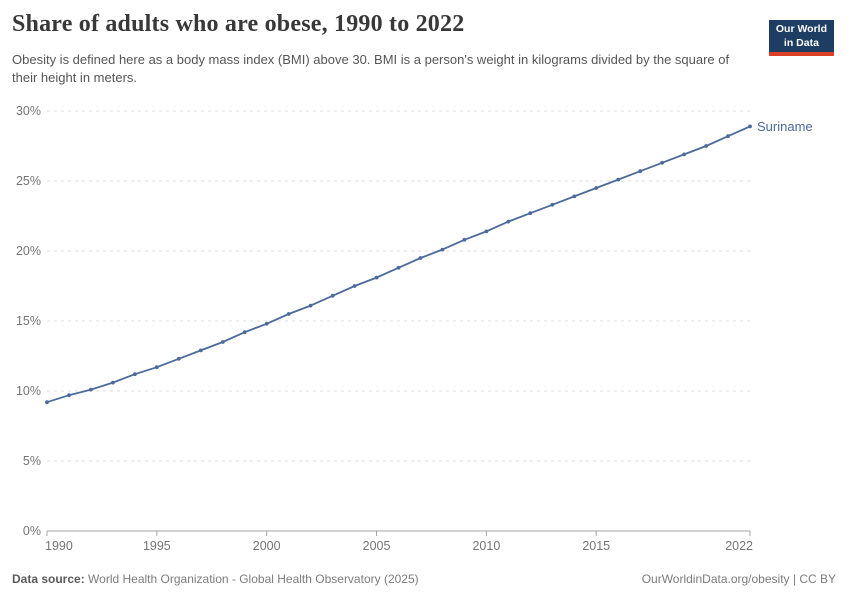 Image resolution: width=850 pixels, height=600 pixels. What do you see at coordinates (28, 251) in the screenshot?
I see `y-axis-label: 20%` at bounding box center [28, 251].